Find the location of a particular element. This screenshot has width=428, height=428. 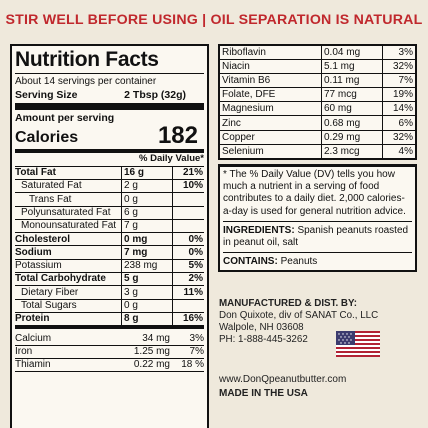

contains-text: Peanuts is located at coordinates (299, 262).